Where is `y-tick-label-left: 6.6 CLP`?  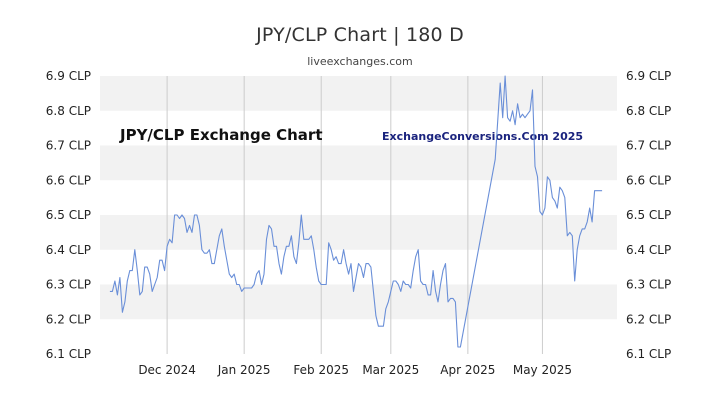 y-tick-label-left: 6.6 CLP is located at coordinates (68, 180).